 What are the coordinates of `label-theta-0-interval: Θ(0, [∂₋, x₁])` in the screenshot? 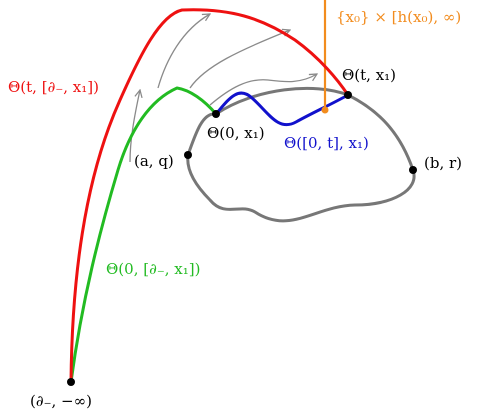 It's located at (153, 269).